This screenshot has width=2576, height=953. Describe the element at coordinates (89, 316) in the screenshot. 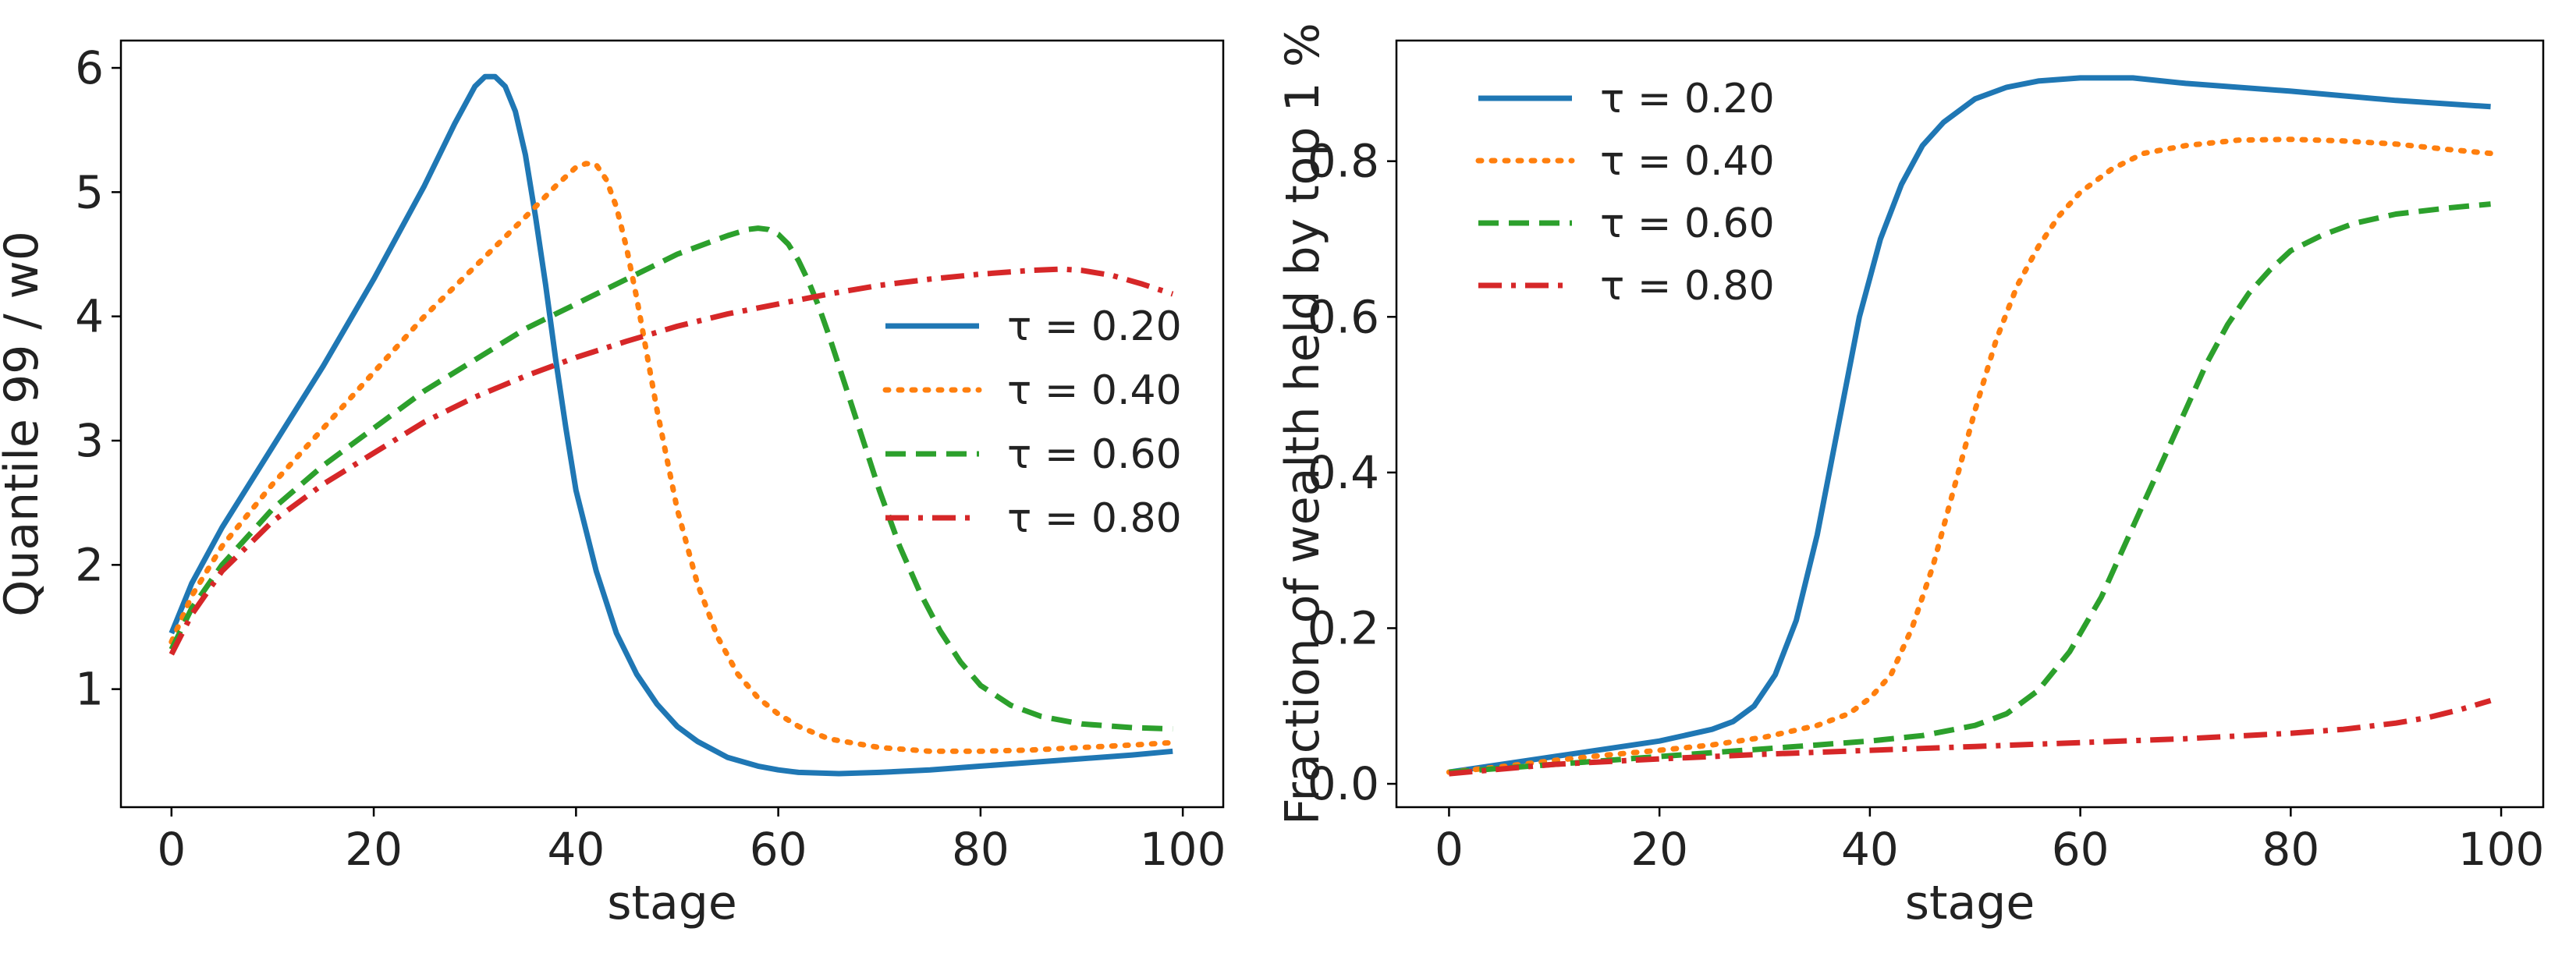

I see `y-tick-label: 4` at that location.